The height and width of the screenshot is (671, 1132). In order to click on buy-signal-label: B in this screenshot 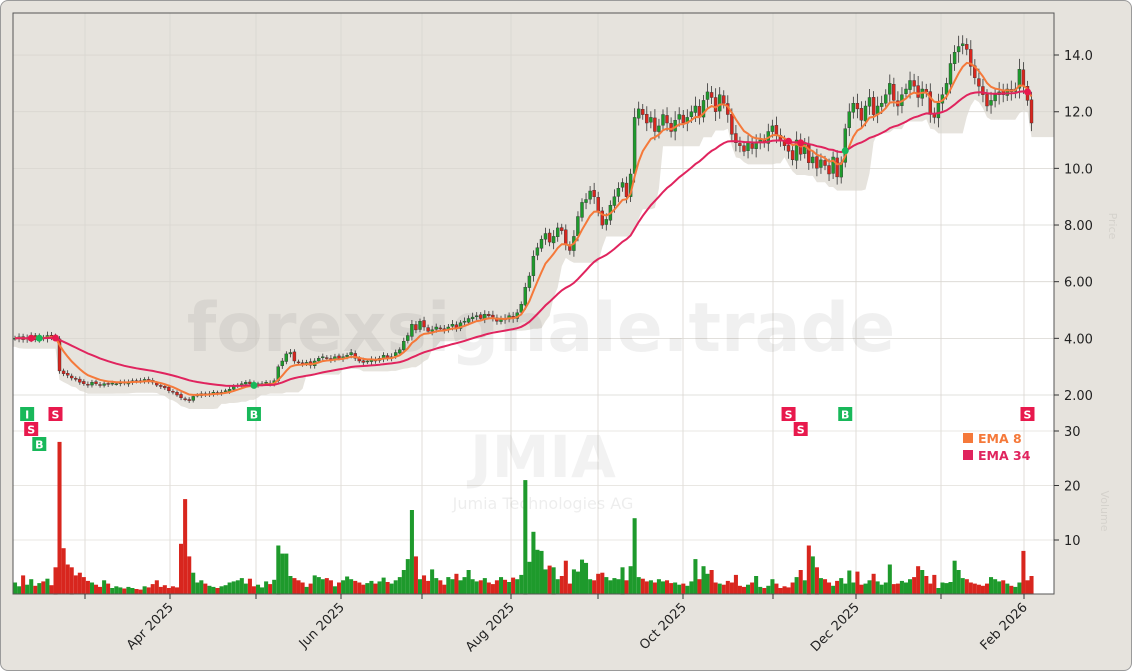, I will do `click(254, 415)`.